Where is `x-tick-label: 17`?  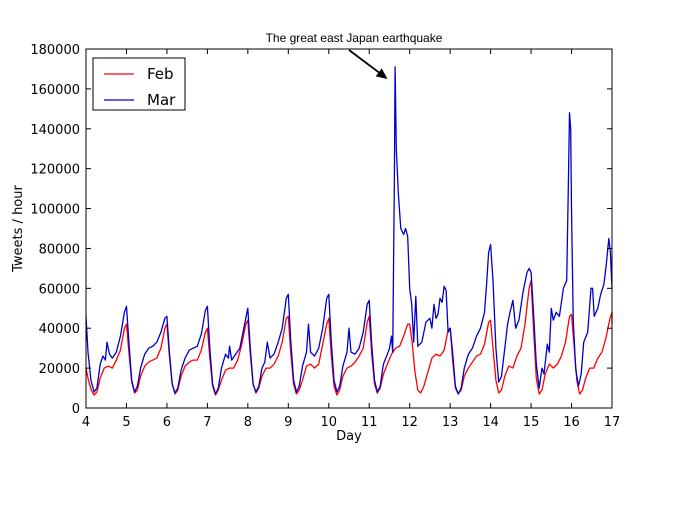
x-tick-label: 17 is located at coordinates (612, 422).